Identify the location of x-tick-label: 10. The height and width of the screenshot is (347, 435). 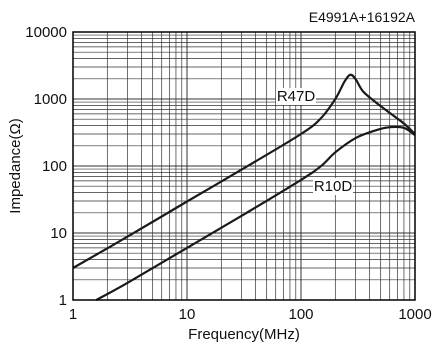
(187, 314).